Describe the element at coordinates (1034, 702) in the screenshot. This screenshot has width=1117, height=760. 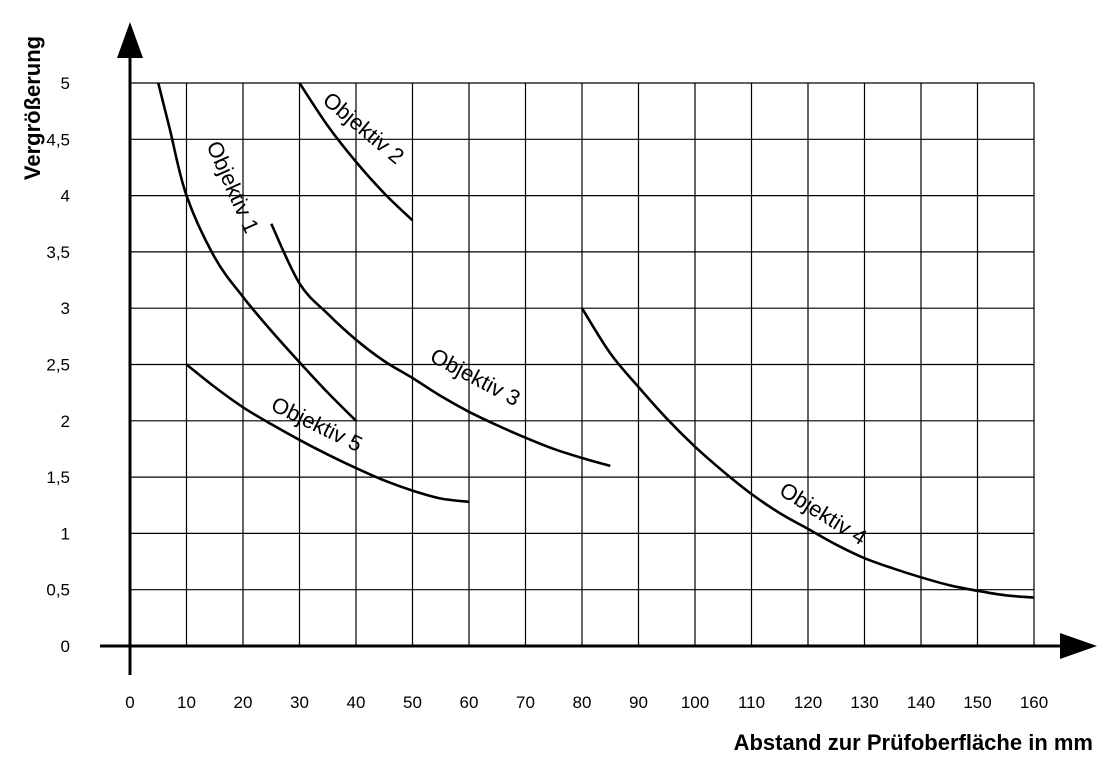
I see `x-tick-label: 160` at that location.